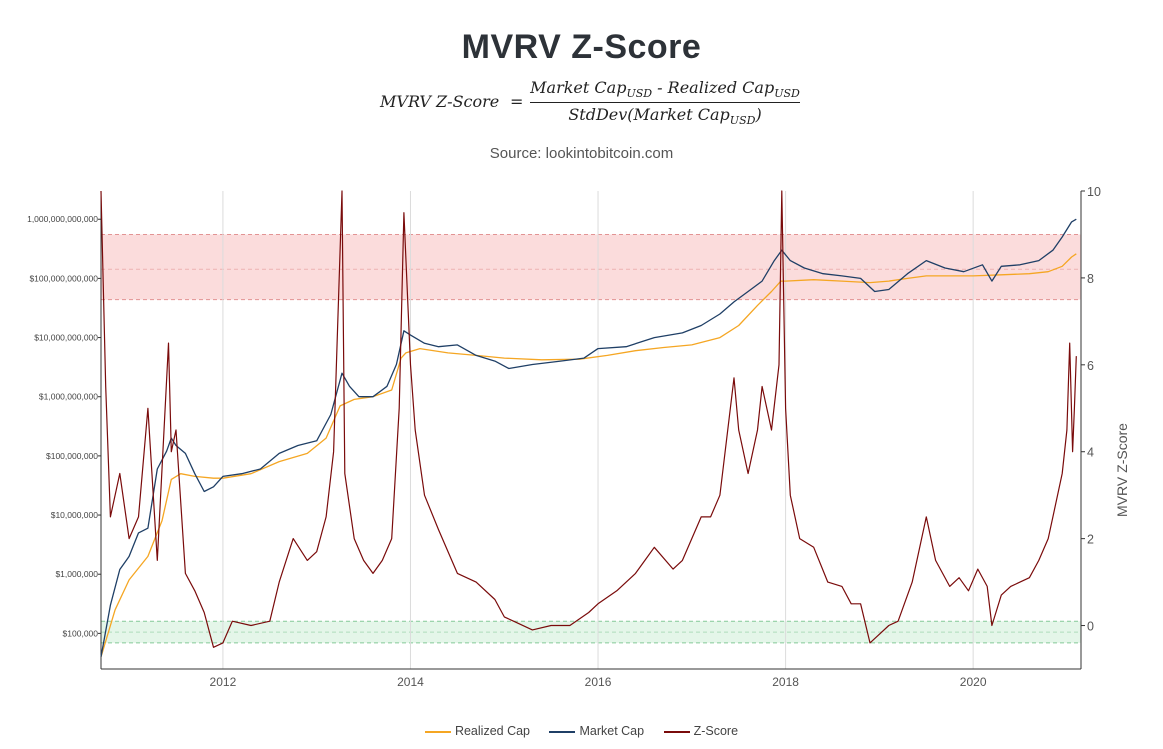  What do you see at coordinates (973, 682) in the screenshot?
I see `x-tick-label: 2020` at bounding box center [973, 682].